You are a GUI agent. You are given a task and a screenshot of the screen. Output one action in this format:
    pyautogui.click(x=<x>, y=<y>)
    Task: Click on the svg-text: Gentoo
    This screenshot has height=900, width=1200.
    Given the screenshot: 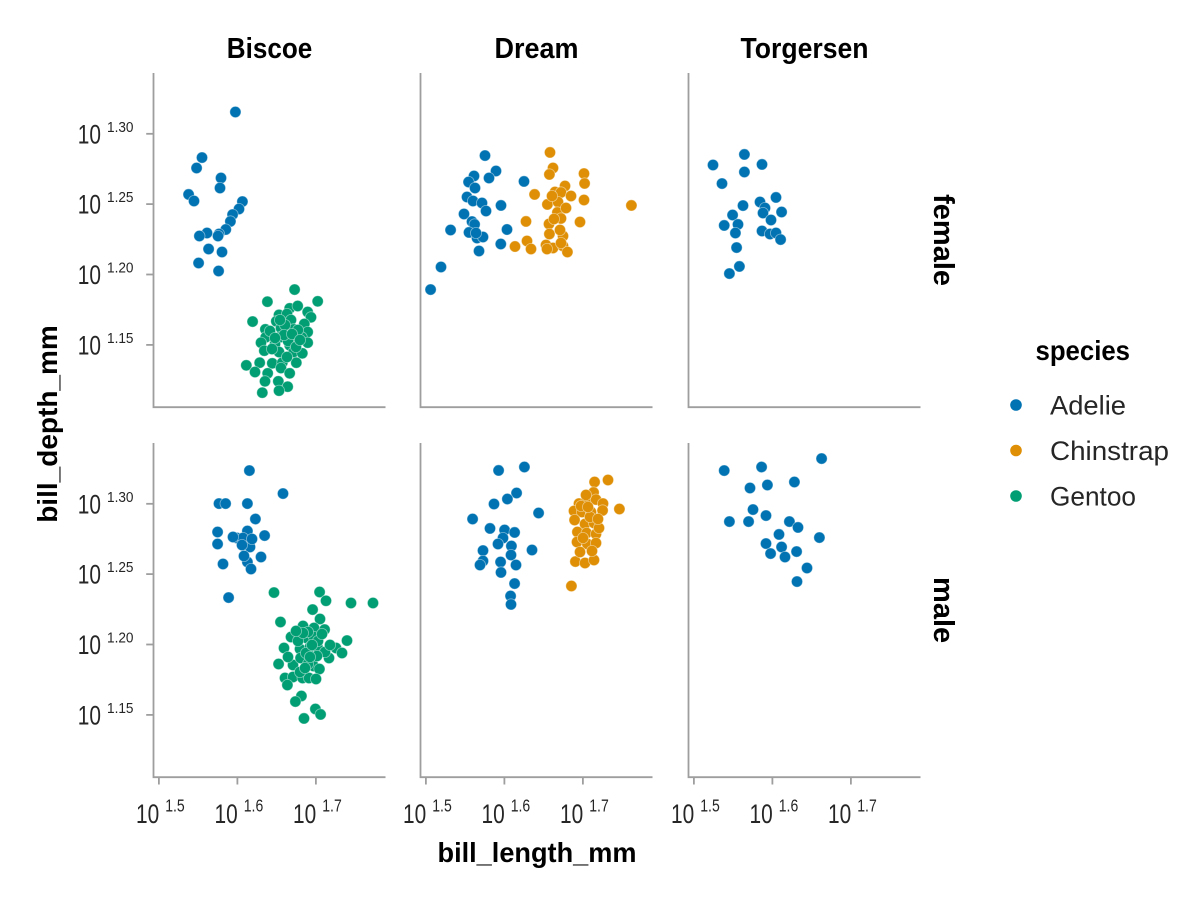 What is the action you would take?
    pyautogui.click(x=1093, y=497)
    